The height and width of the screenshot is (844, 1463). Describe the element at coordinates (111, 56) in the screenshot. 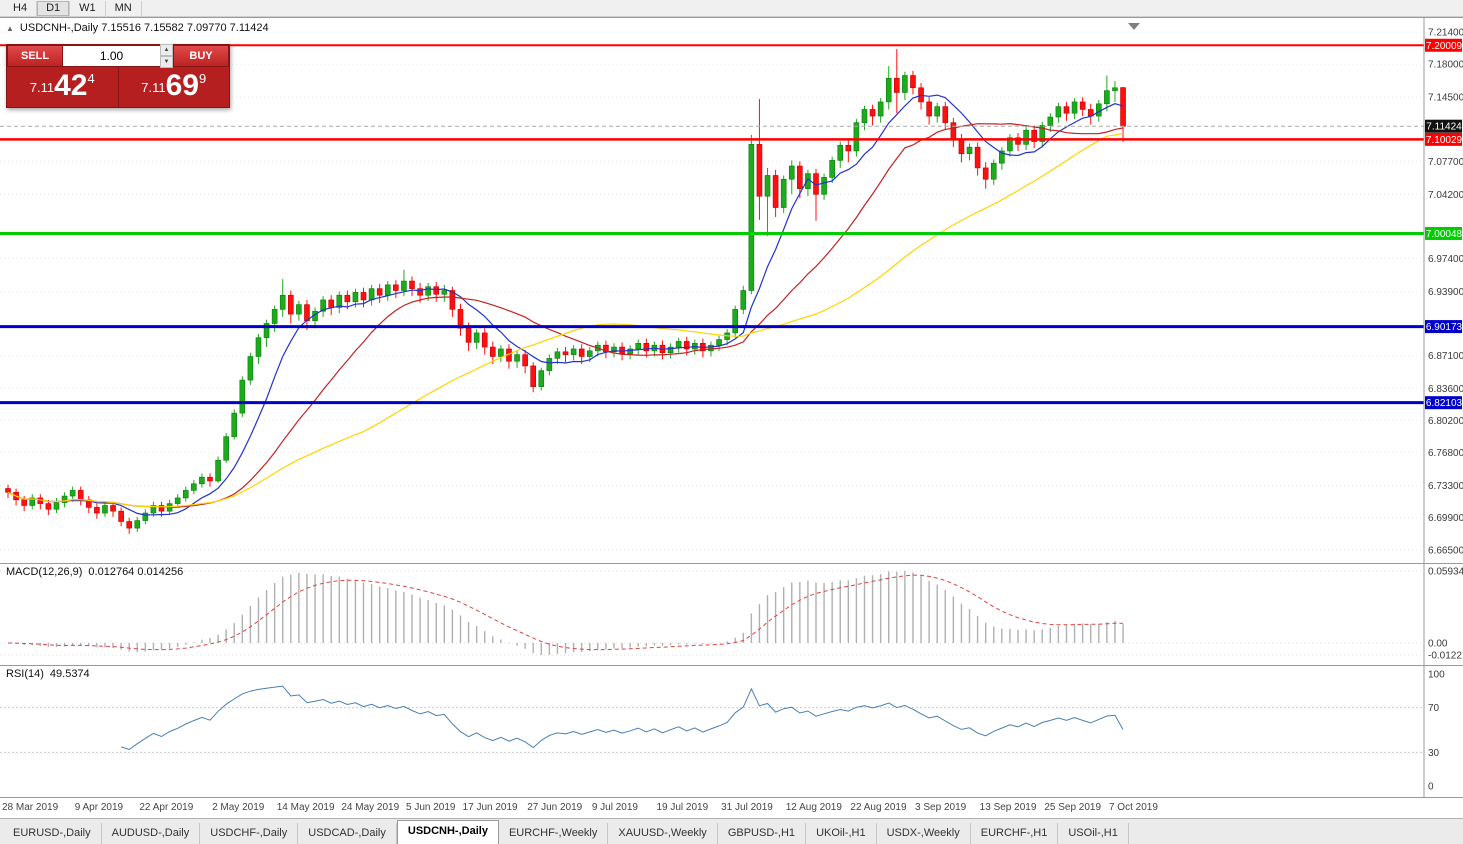

I see `volume-input` at that location.